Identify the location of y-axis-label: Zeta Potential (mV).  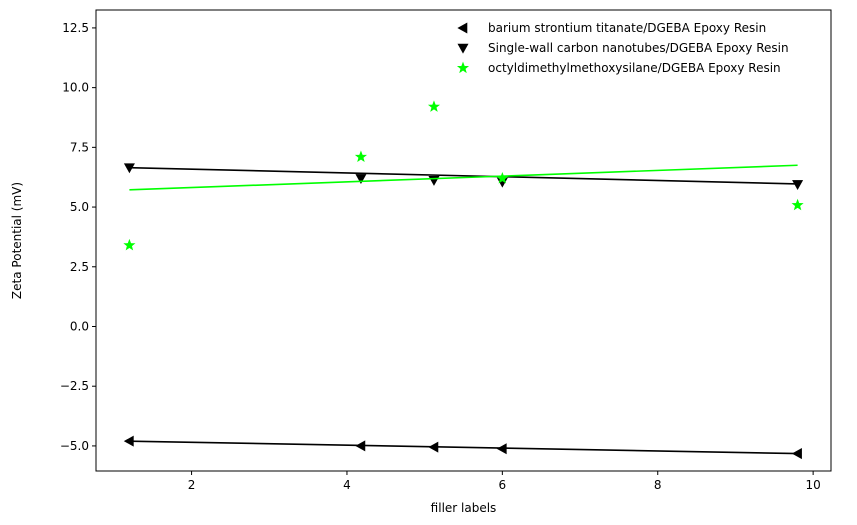
(17, 240).